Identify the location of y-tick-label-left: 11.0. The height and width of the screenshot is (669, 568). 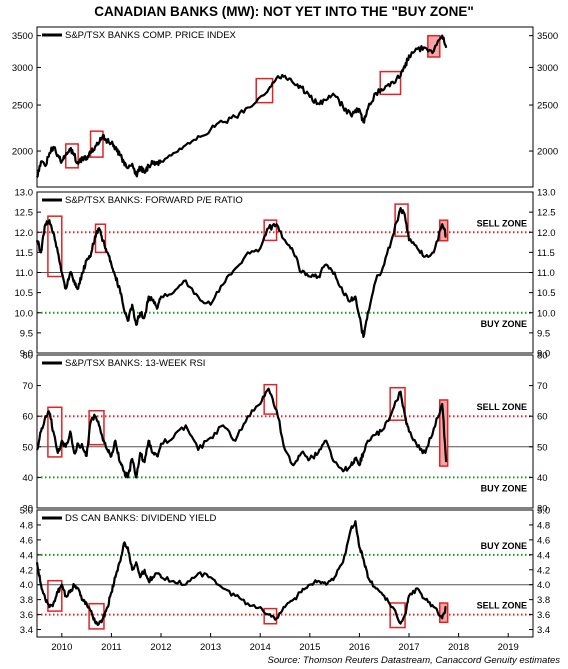
(24, 273).